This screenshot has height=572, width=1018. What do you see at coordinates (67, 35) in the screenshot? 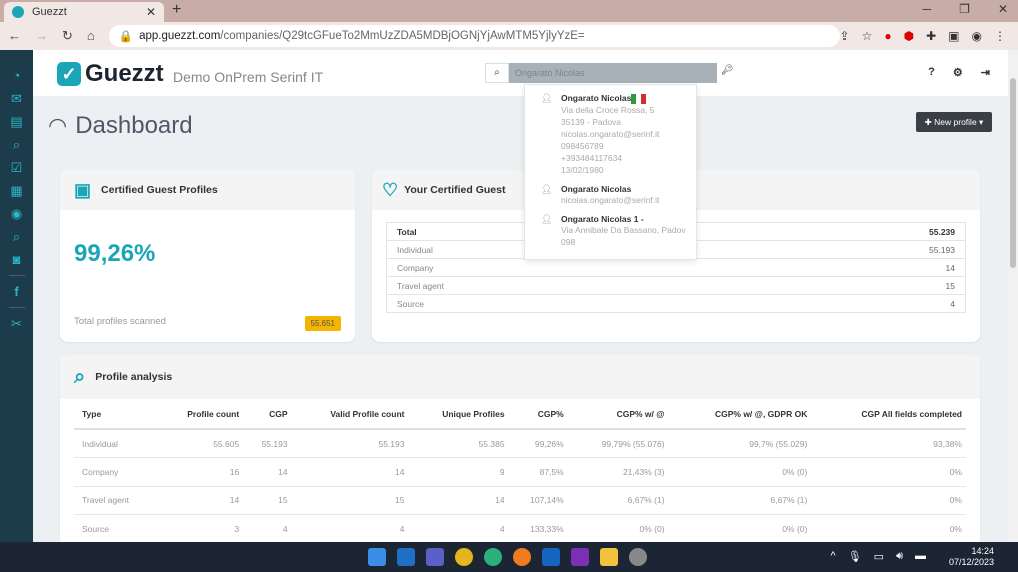
I see `reload-icon: ↻` at bounding box center [67, 35].